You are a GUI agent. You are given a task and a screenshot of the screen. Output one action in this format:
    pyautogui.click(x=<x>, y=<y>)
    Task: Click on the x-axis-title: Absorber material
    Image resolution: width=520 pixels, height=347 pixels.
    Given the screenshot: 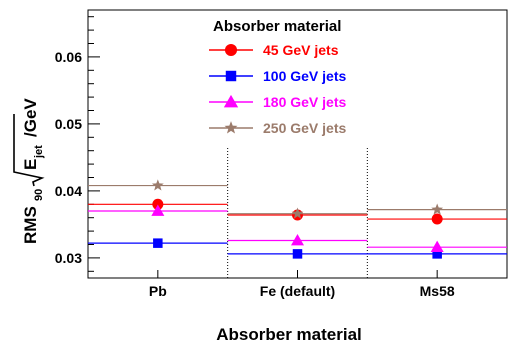 What is the action you would take?
    pyautogui.click(x=289, y=334)
    